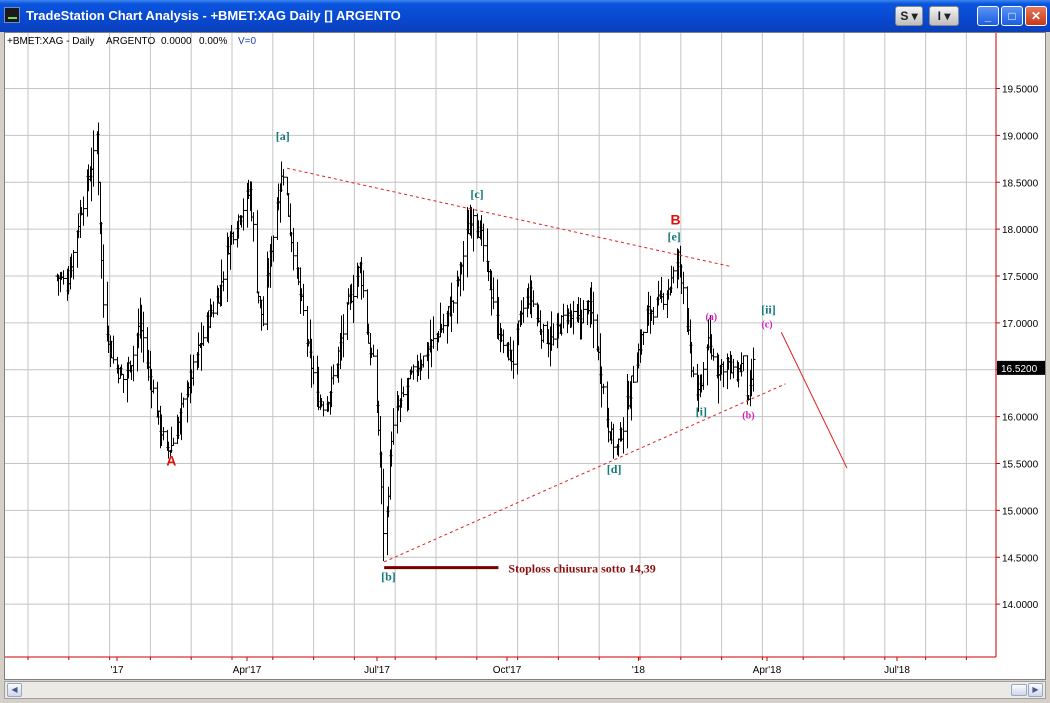  Describe the element at coordinates (1020, 605) in the screenshot. I see `price-tick-label: 14.0000` at that location.